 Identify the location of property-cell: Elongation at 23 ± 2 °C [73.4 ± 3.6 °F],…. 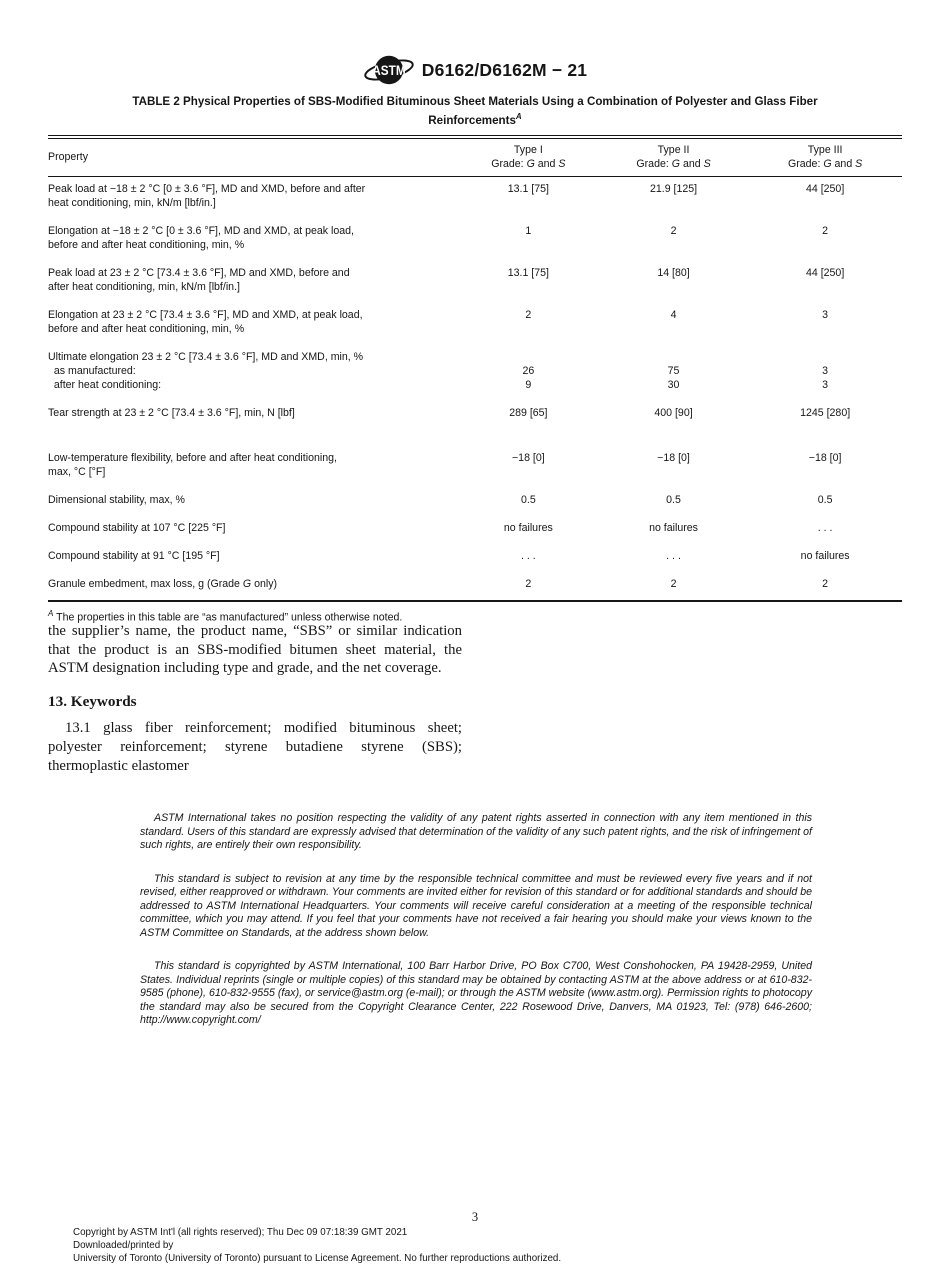
(205, 321).